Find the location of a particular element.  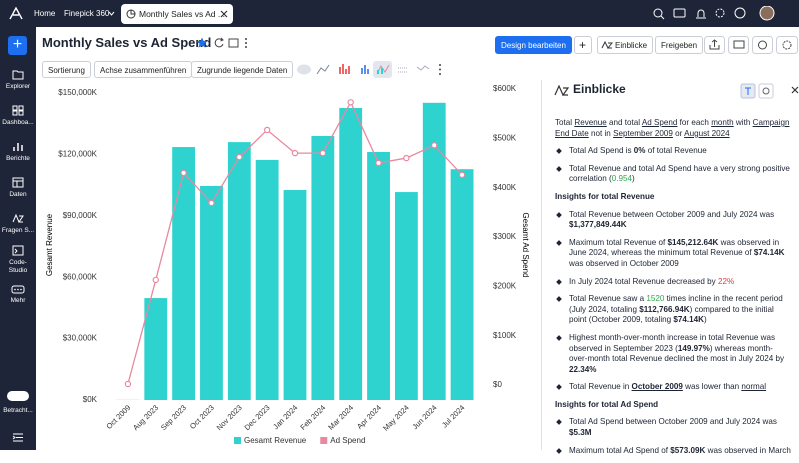

text: not in is located at coordinates (601, 133).